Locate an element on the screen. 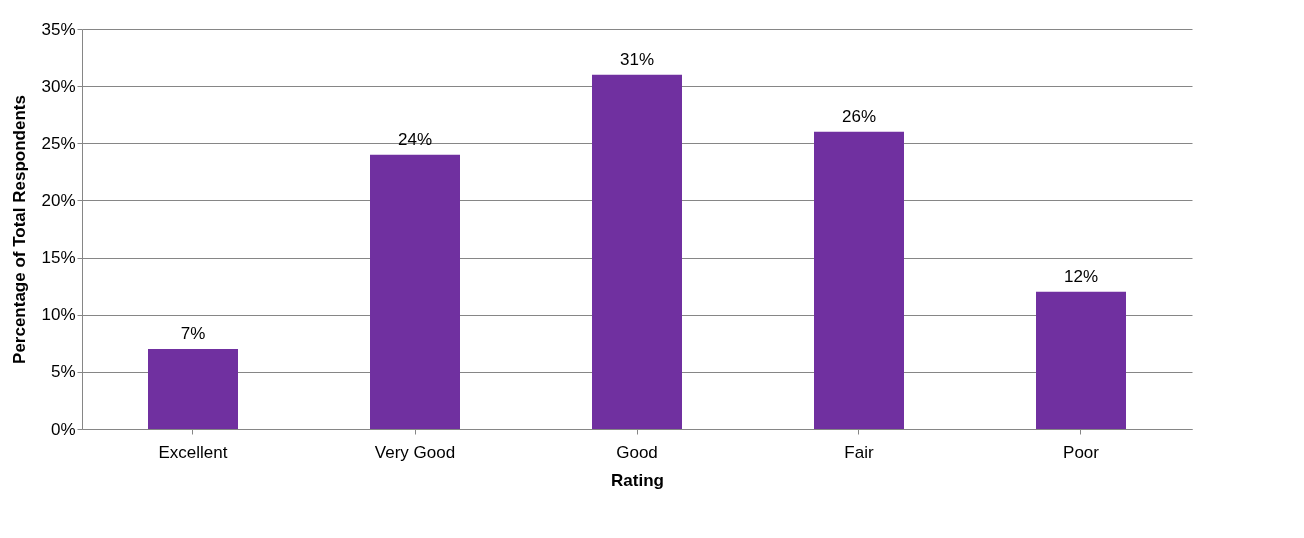 The width and height of the screenshot is (1304, 538). x-tick-label: Excellent is located at coordinates (193, 452).